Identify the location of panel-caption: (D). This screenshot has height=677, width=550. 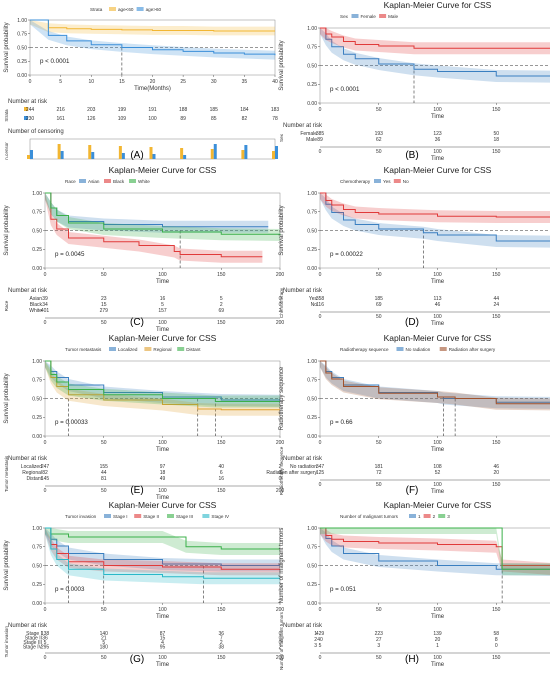
(412, 322).